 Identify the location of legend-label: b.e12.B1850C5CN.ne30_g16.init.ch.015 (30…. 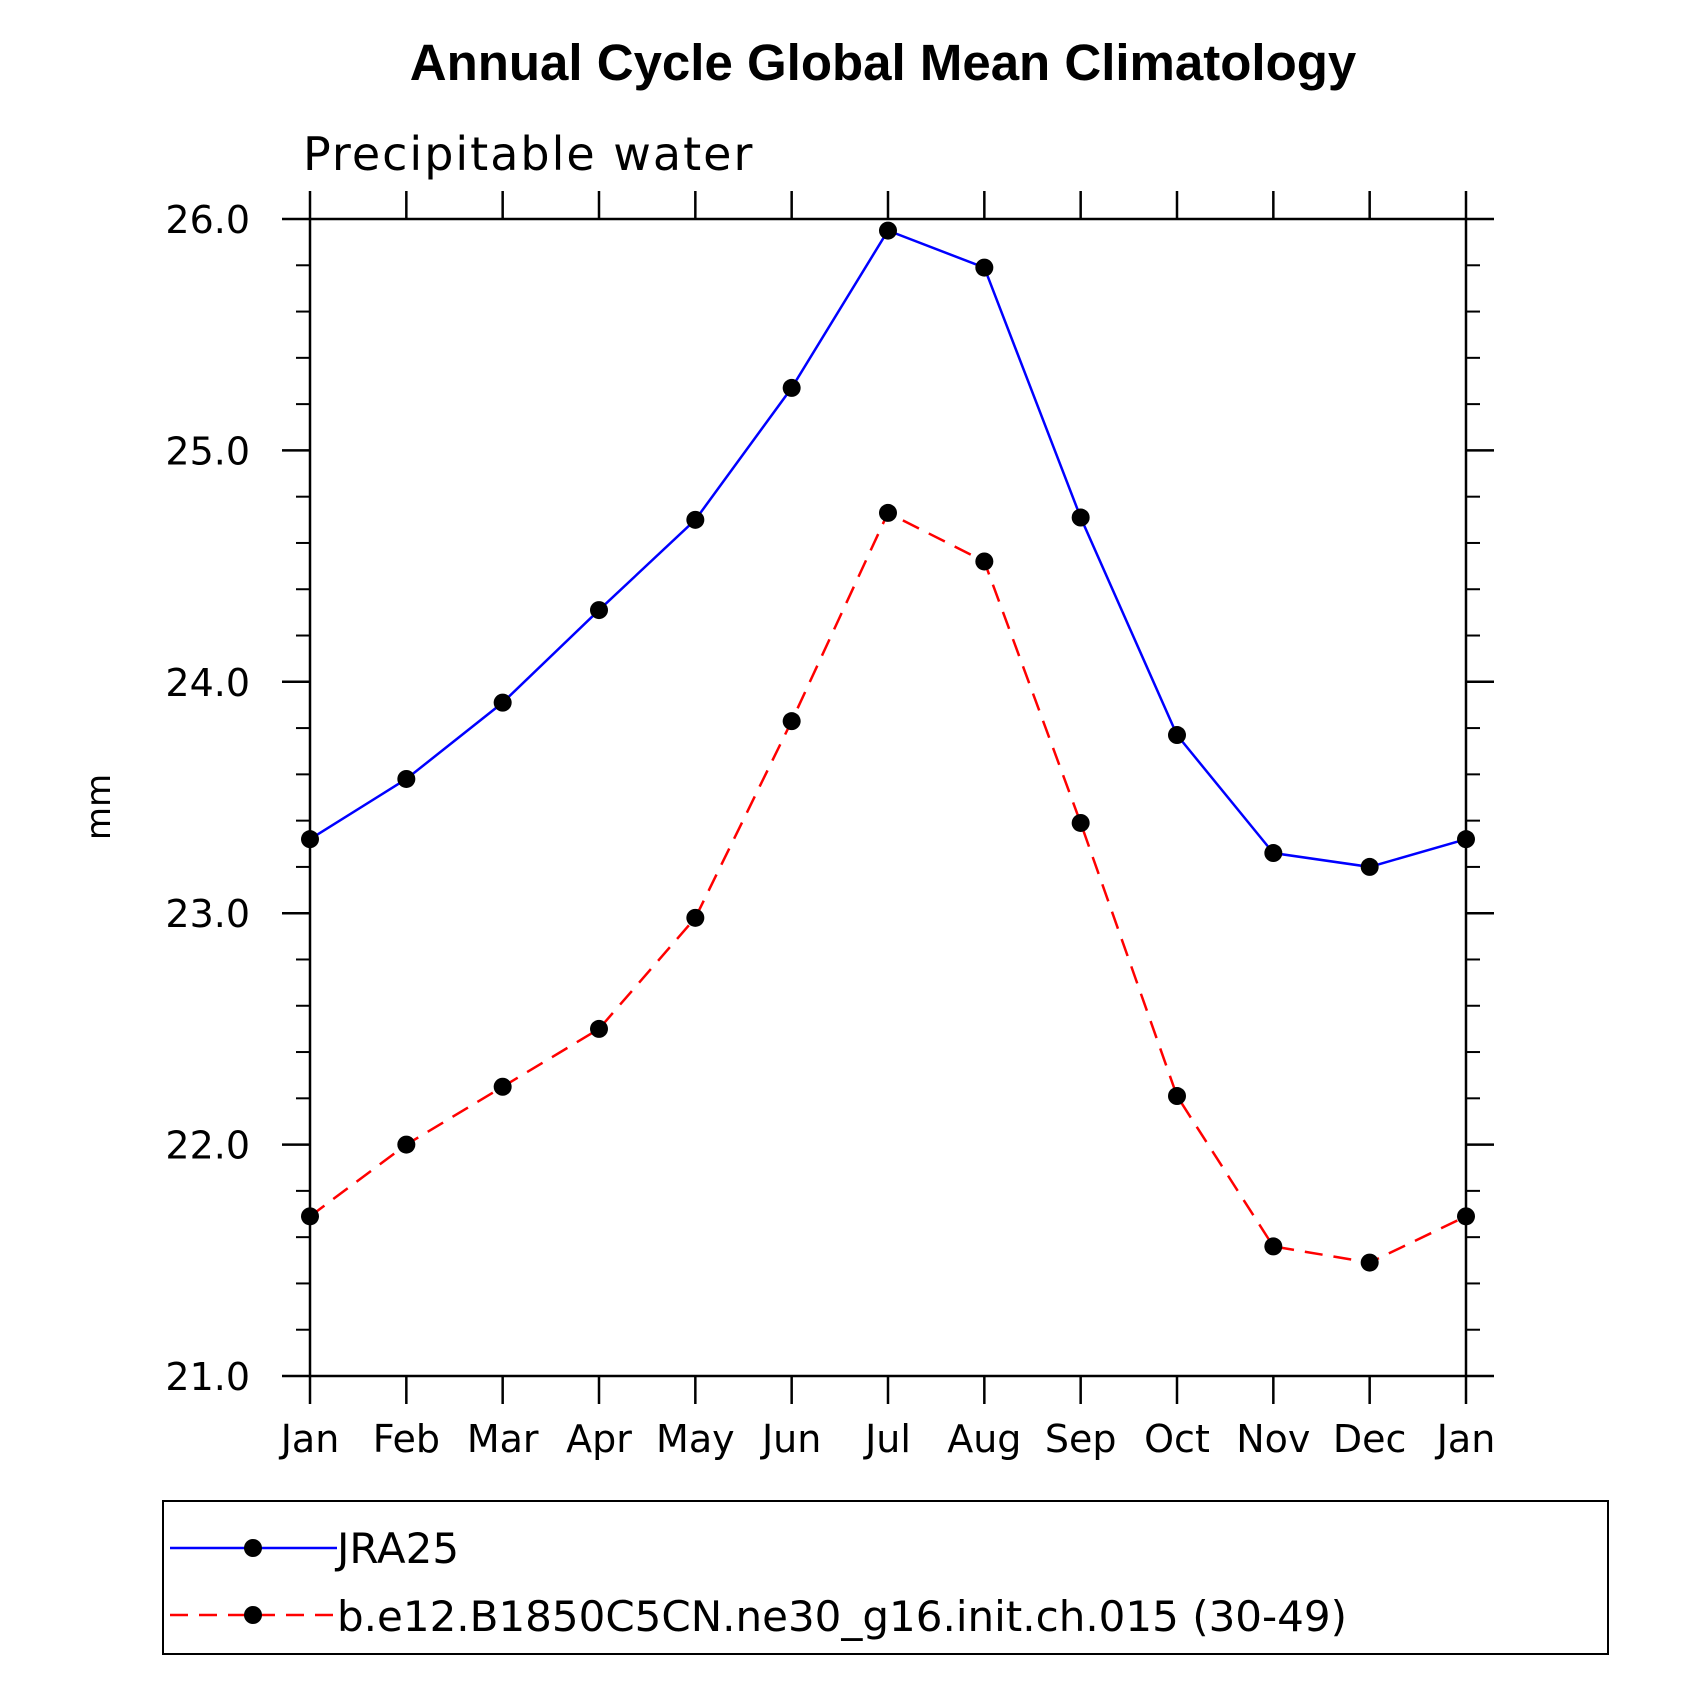
(842, 1616).